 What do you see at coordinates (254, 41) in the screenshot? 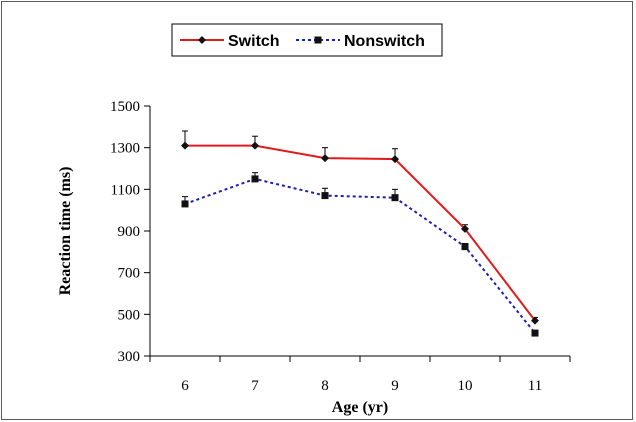
I see `legend-label-switch: Switch` at bounding box center [254, 41].